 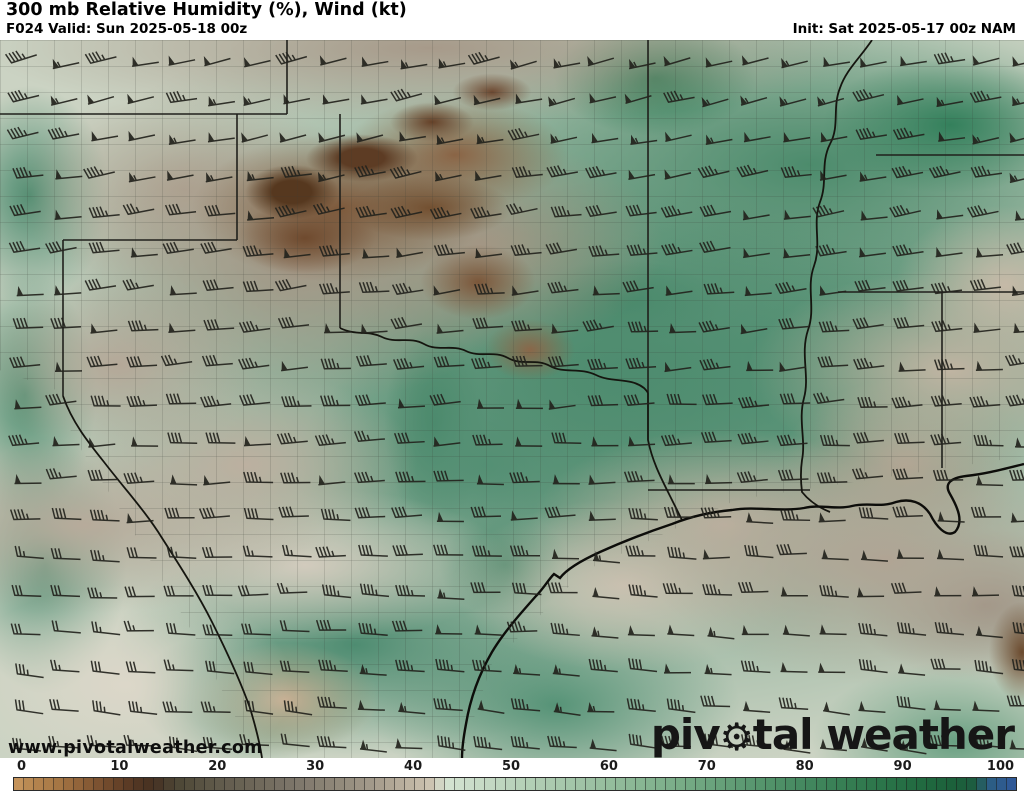 What do you see at coordinates (512, 774) in the screenshot?
I see `humidity-colorbar: 0 10 20 30 40 50 60 70 80 90 100` at bounding box center [512, 774].